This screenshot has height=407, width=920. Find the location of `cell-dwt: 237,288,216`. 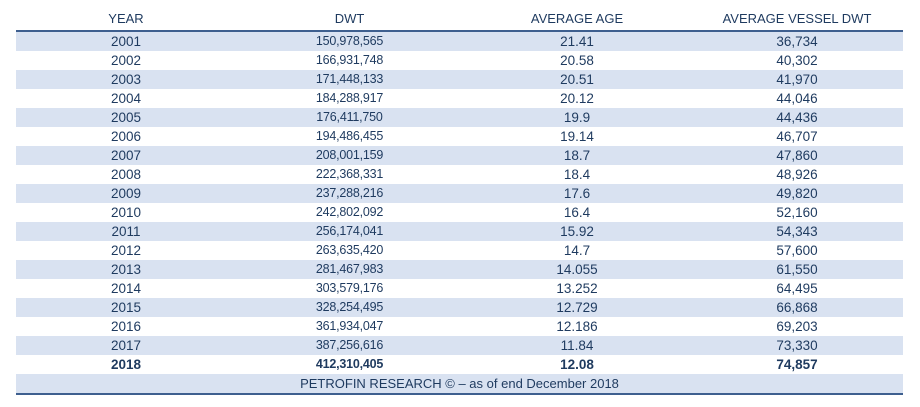

cell-dwt: 237,288,216 is located at coordinates (349, 193).